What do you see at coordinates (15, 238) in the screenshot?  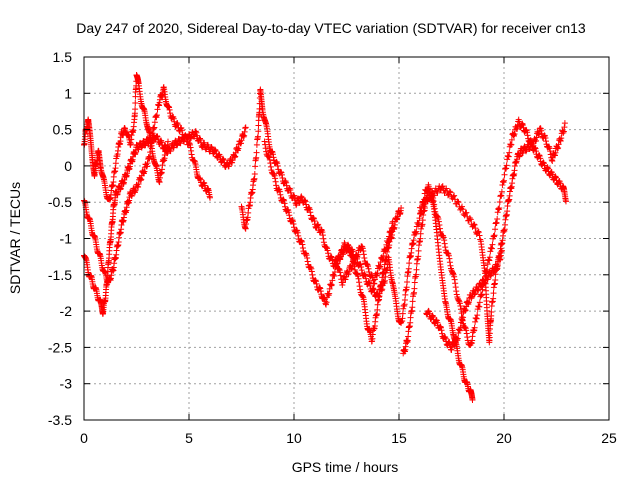 I see `y-axis-label: SDTVAR / TECUs` at bounding box center [15, 238].